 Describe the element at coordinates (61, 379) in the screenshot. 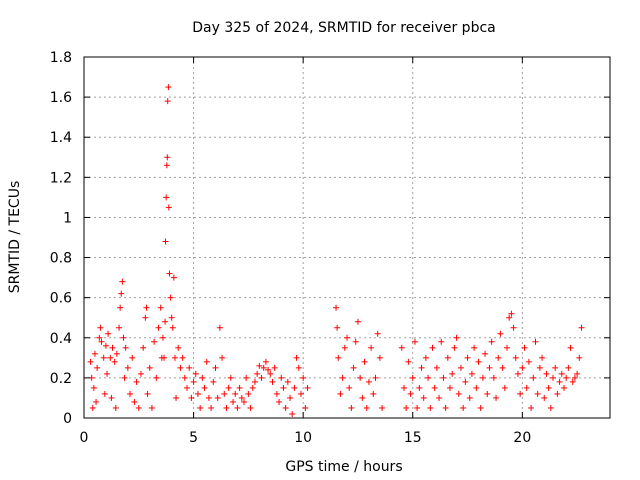

I see `y-tick-label: 0.2` at that location.